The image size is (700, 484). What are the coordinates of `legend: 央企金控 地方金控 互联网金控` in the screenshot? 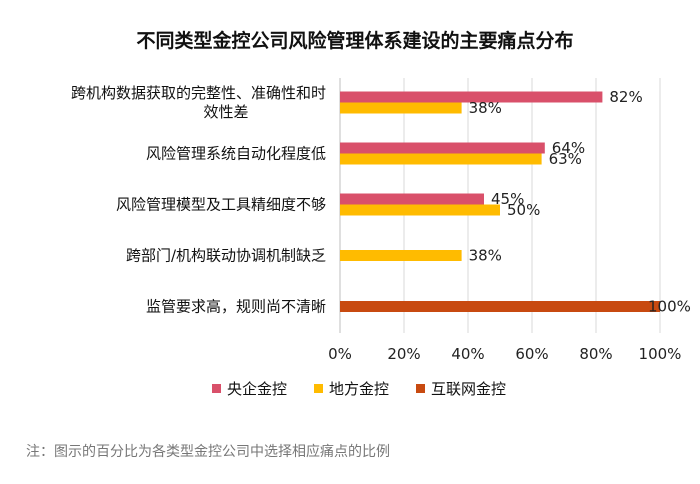 It's located at (359, 389).